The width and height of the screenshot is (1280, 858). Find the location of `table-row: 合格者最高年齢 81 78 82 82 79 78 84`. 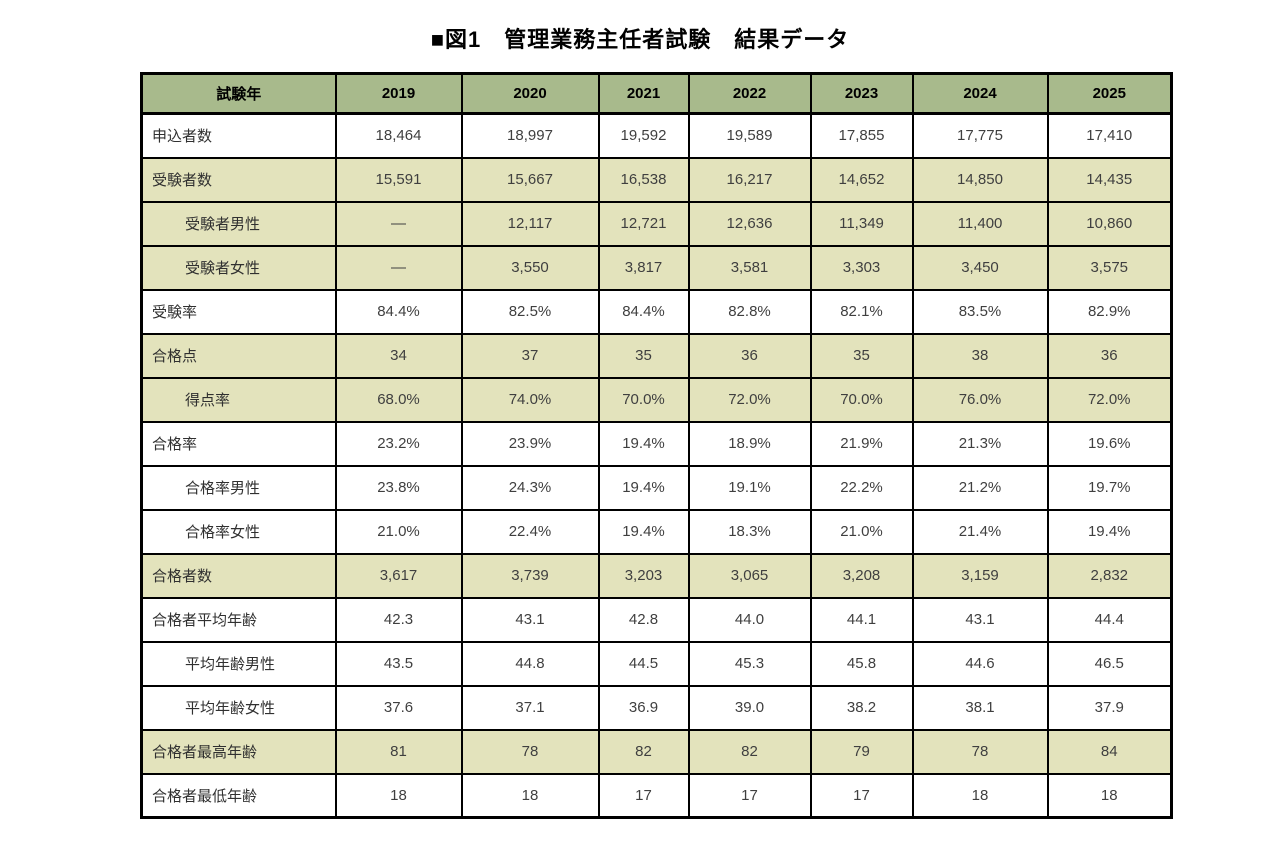

table-row: 合格者最高年齢 81 78 82 82 79 78 84 is located at coordinates (656, 751).